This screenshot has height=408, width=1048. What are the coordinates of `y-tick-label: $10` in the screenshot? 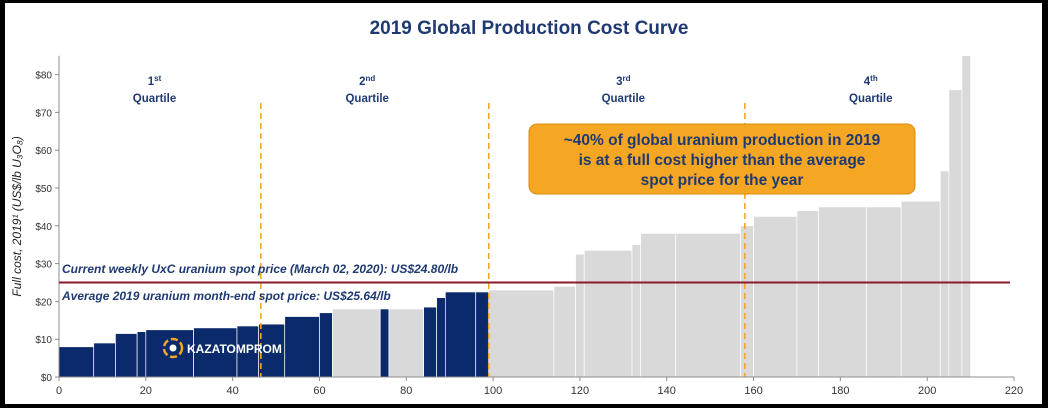 It's located at (43, 340).